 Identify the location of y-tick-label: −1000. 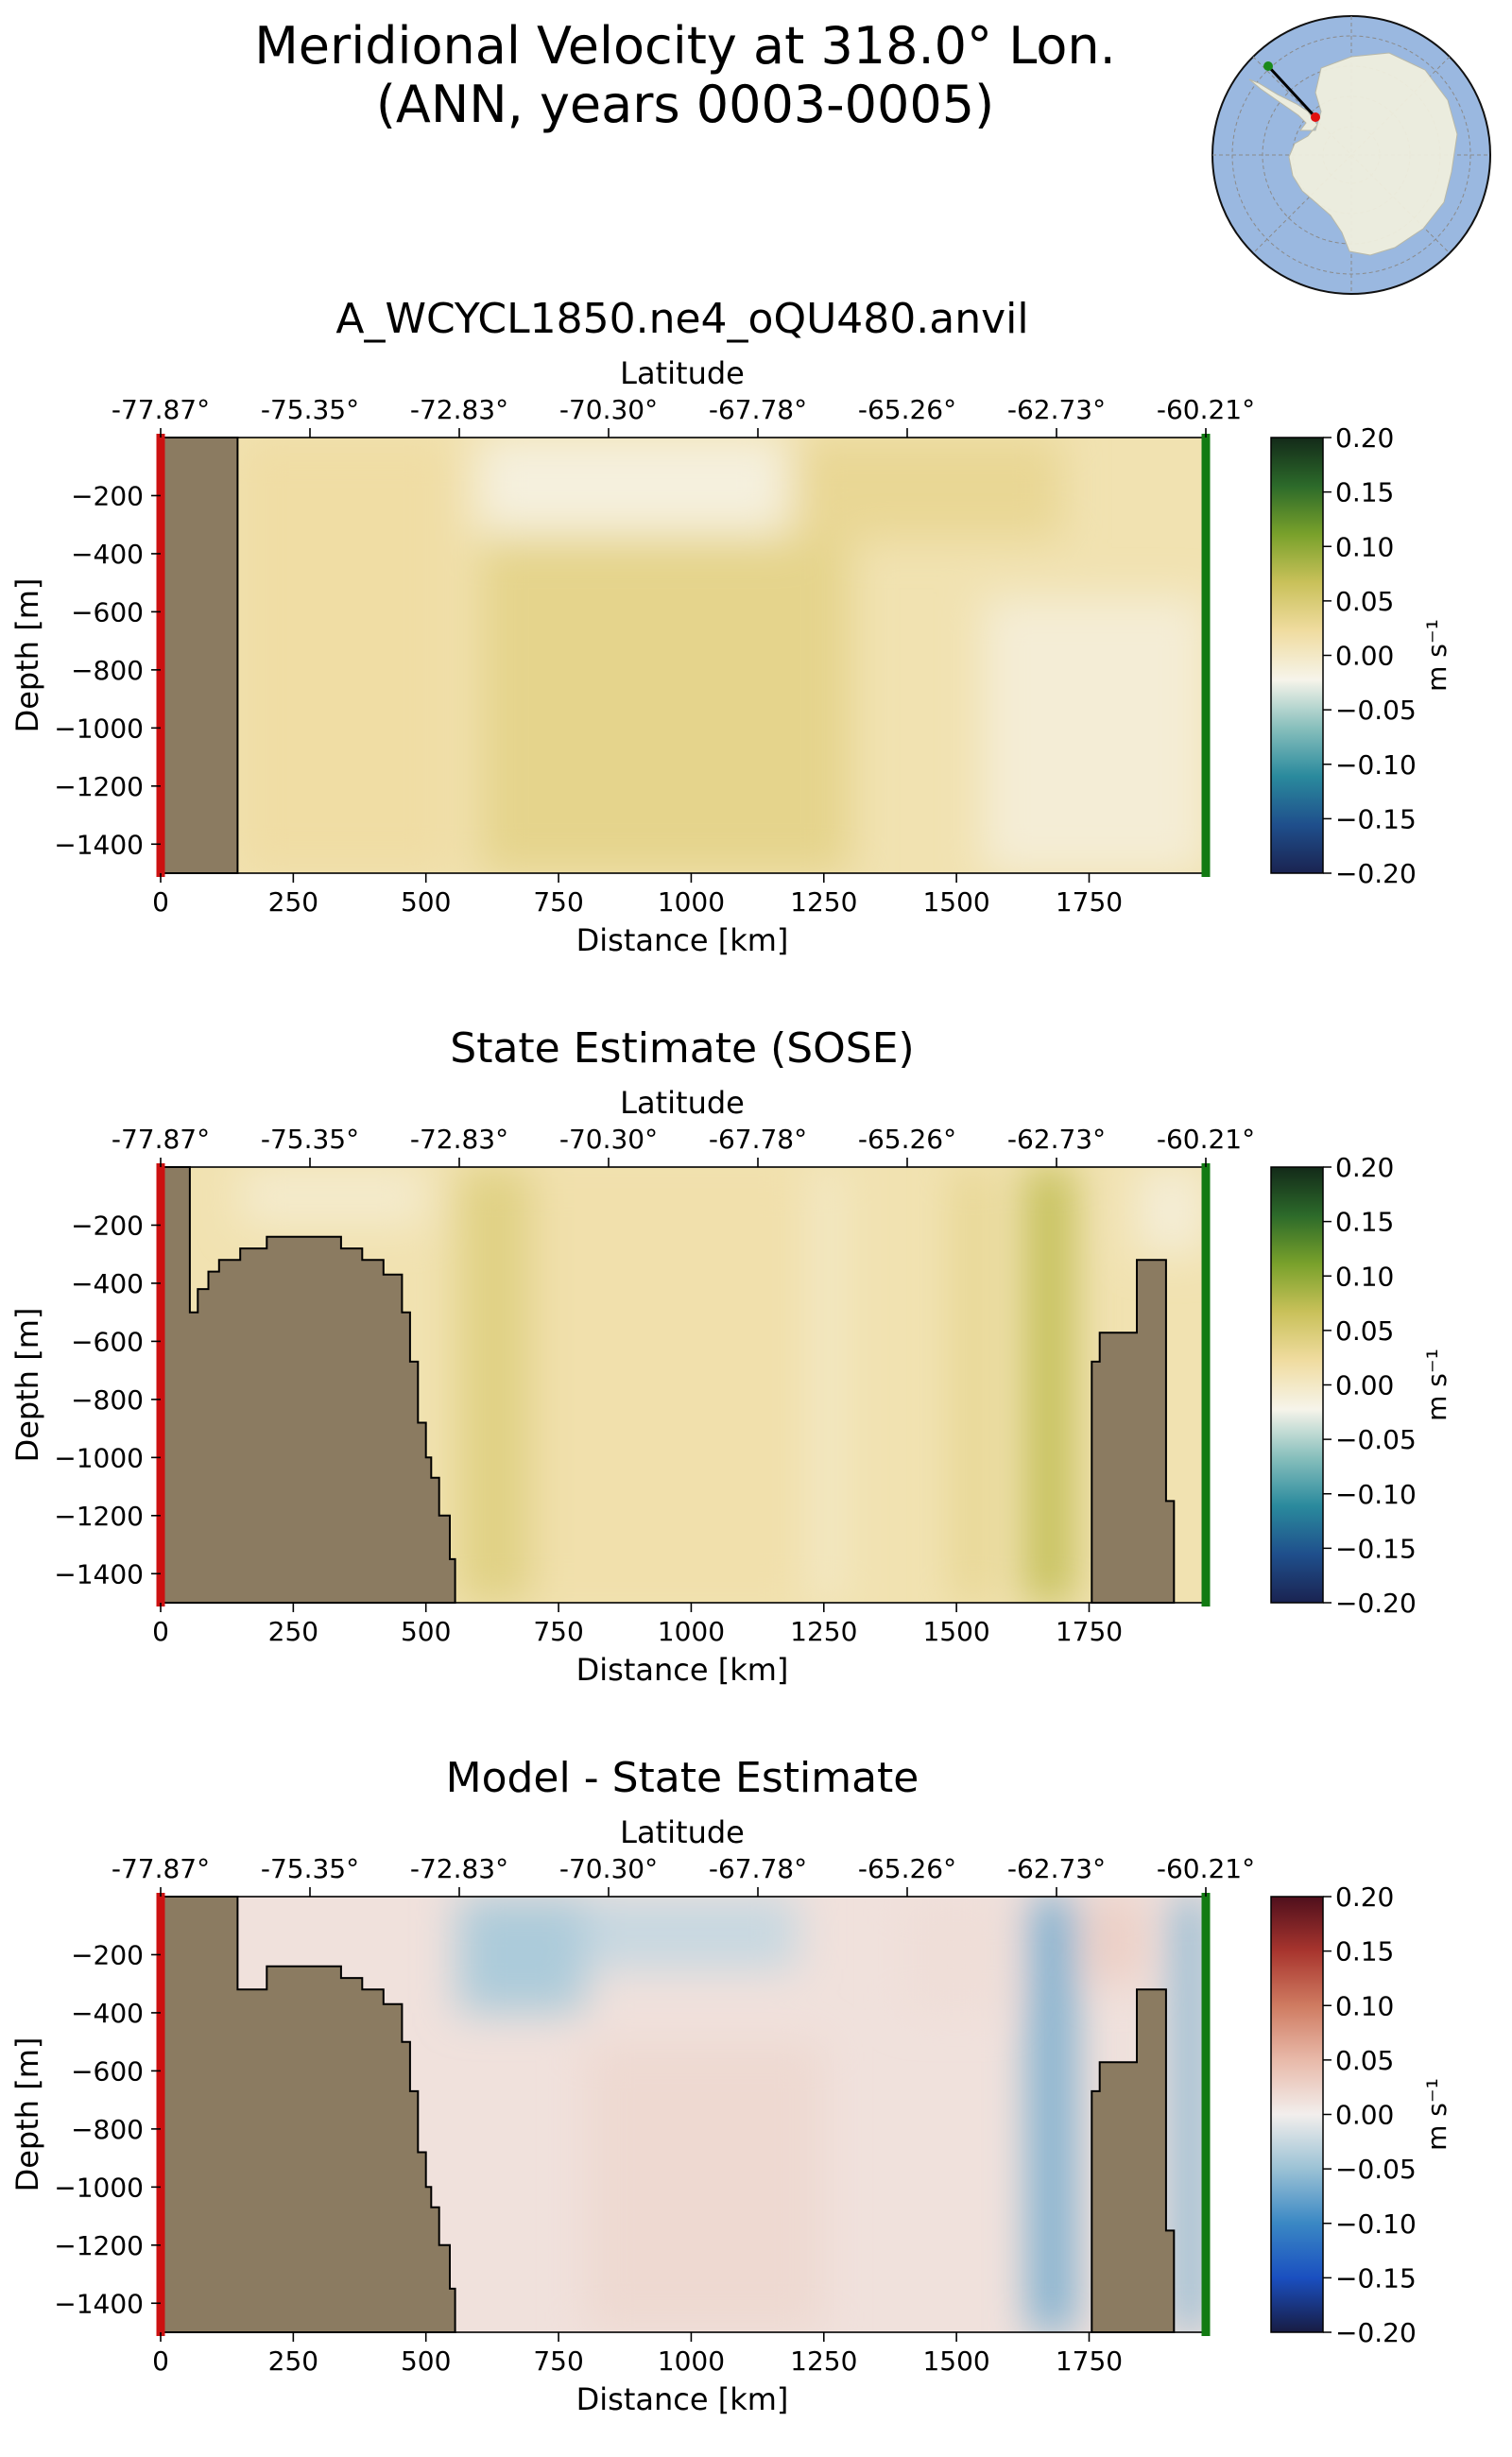
(99, 1457).